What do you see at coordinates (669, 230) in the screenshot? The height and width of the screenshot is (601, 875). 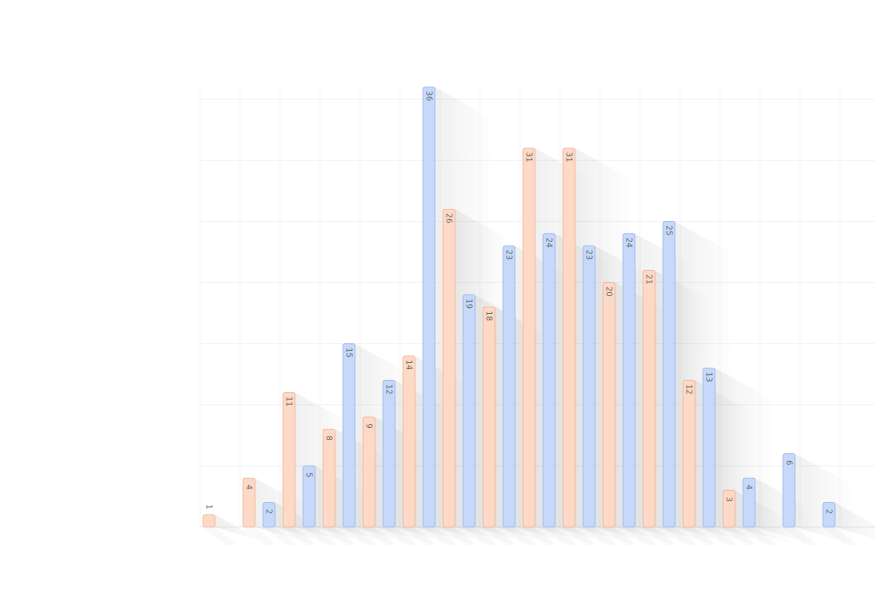 I see `bar-value-label: 25` at bounding box center [669, 230].